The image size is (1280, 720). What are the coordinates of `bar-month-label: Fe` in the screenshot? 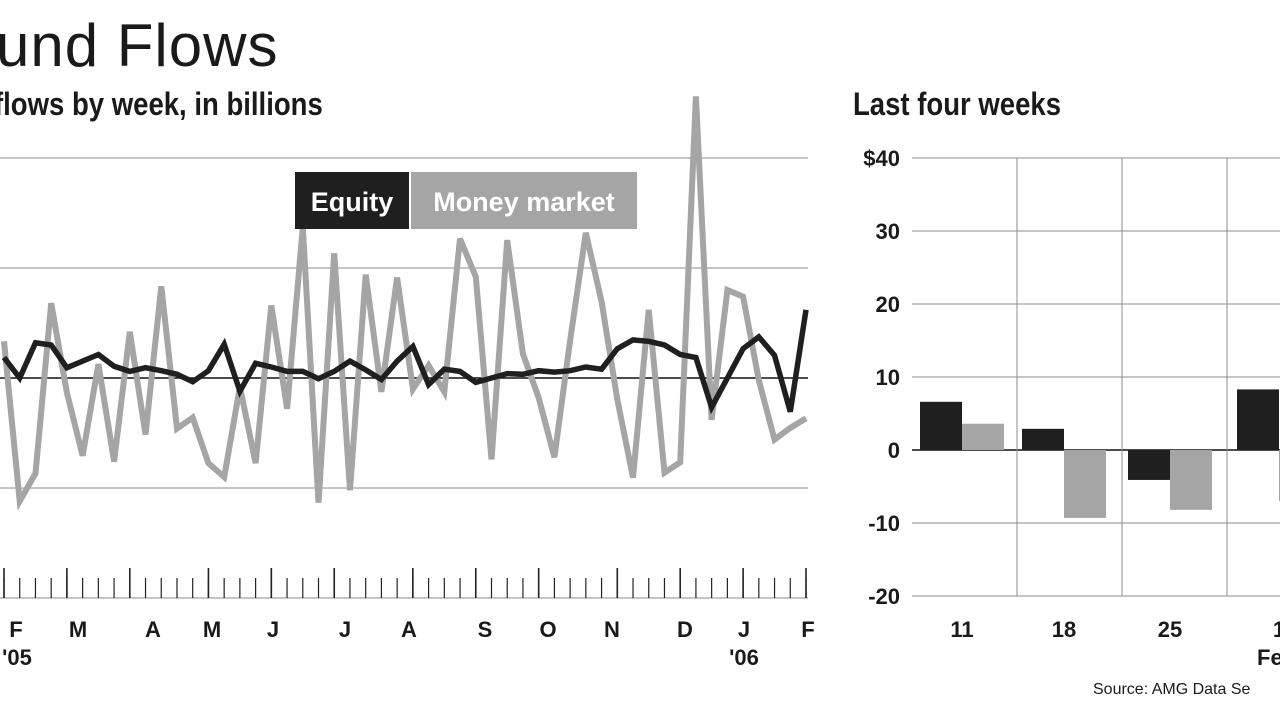 It's located at (1268, 657).